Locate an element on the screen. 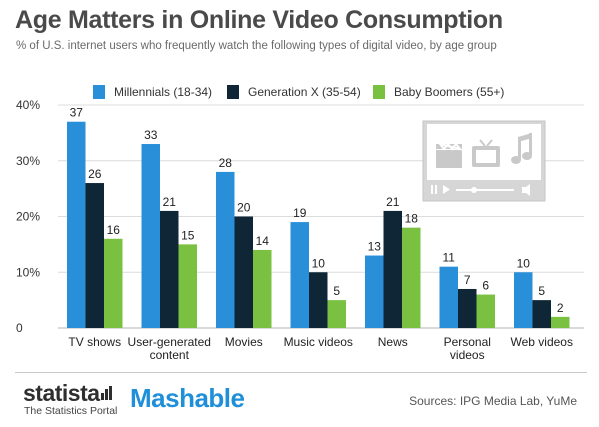  x-tick-label: Music videos is located at coordinates (318, 342).